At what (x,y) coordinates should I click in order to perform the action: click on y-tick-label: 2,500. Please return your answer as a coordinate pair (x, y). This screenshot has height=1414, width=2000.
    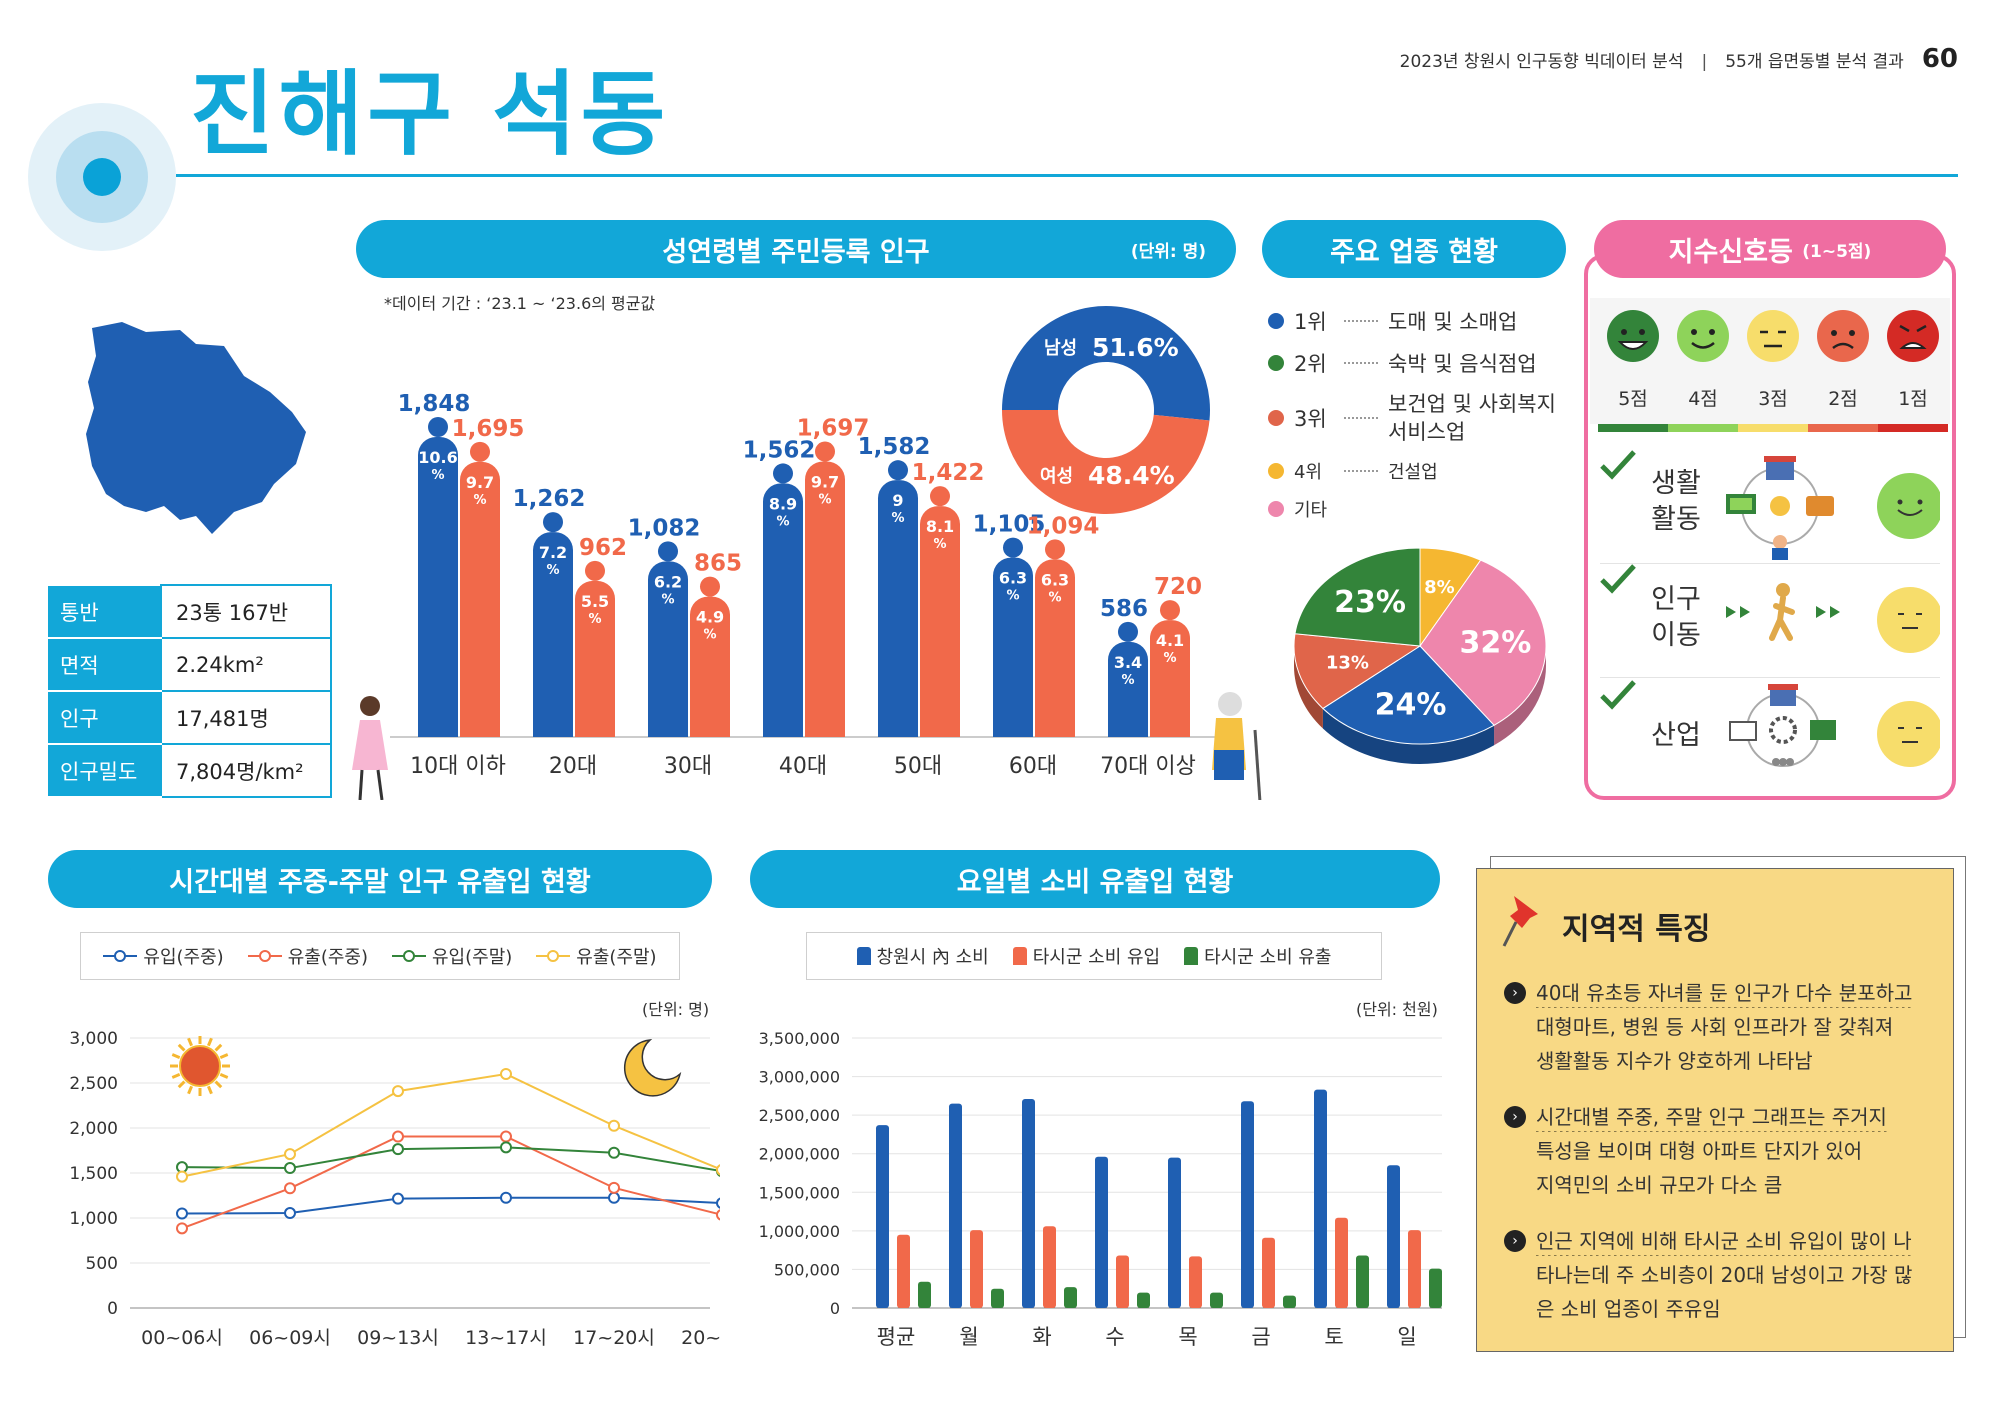
    Looking at the image, I should click on (93, 1084).